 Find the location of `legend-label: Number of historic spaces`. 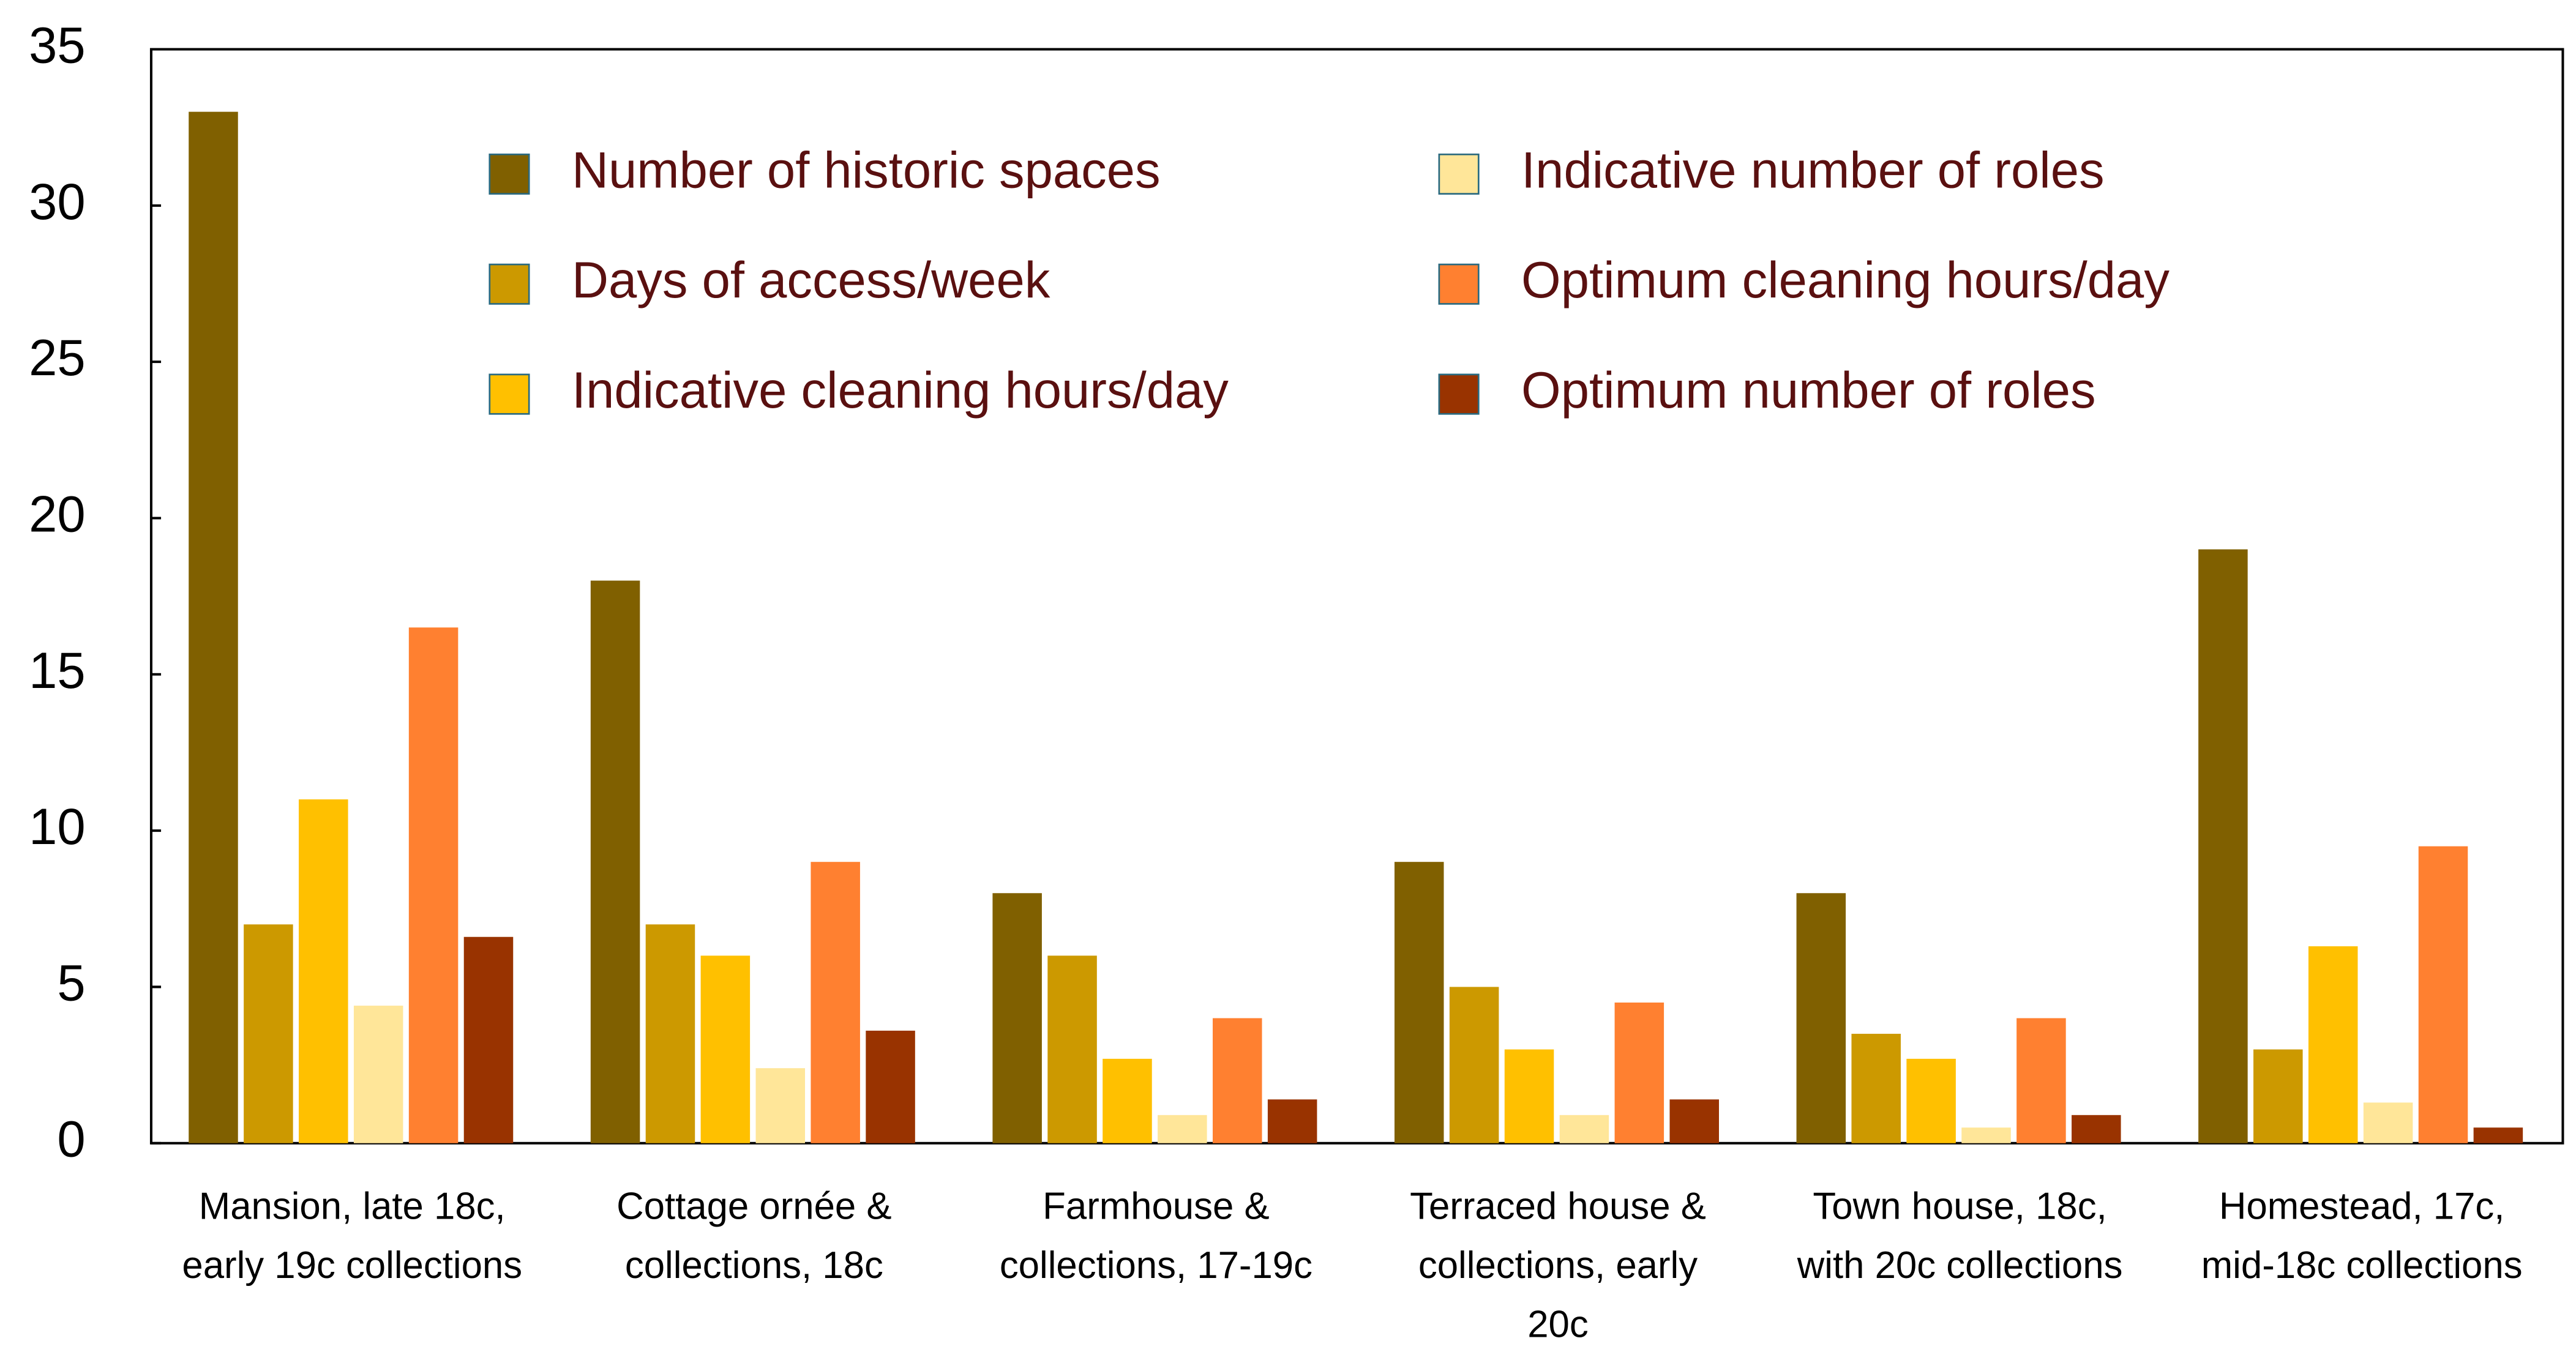

legend-label: Number of historic spaces is located at coordinates (866, 169).